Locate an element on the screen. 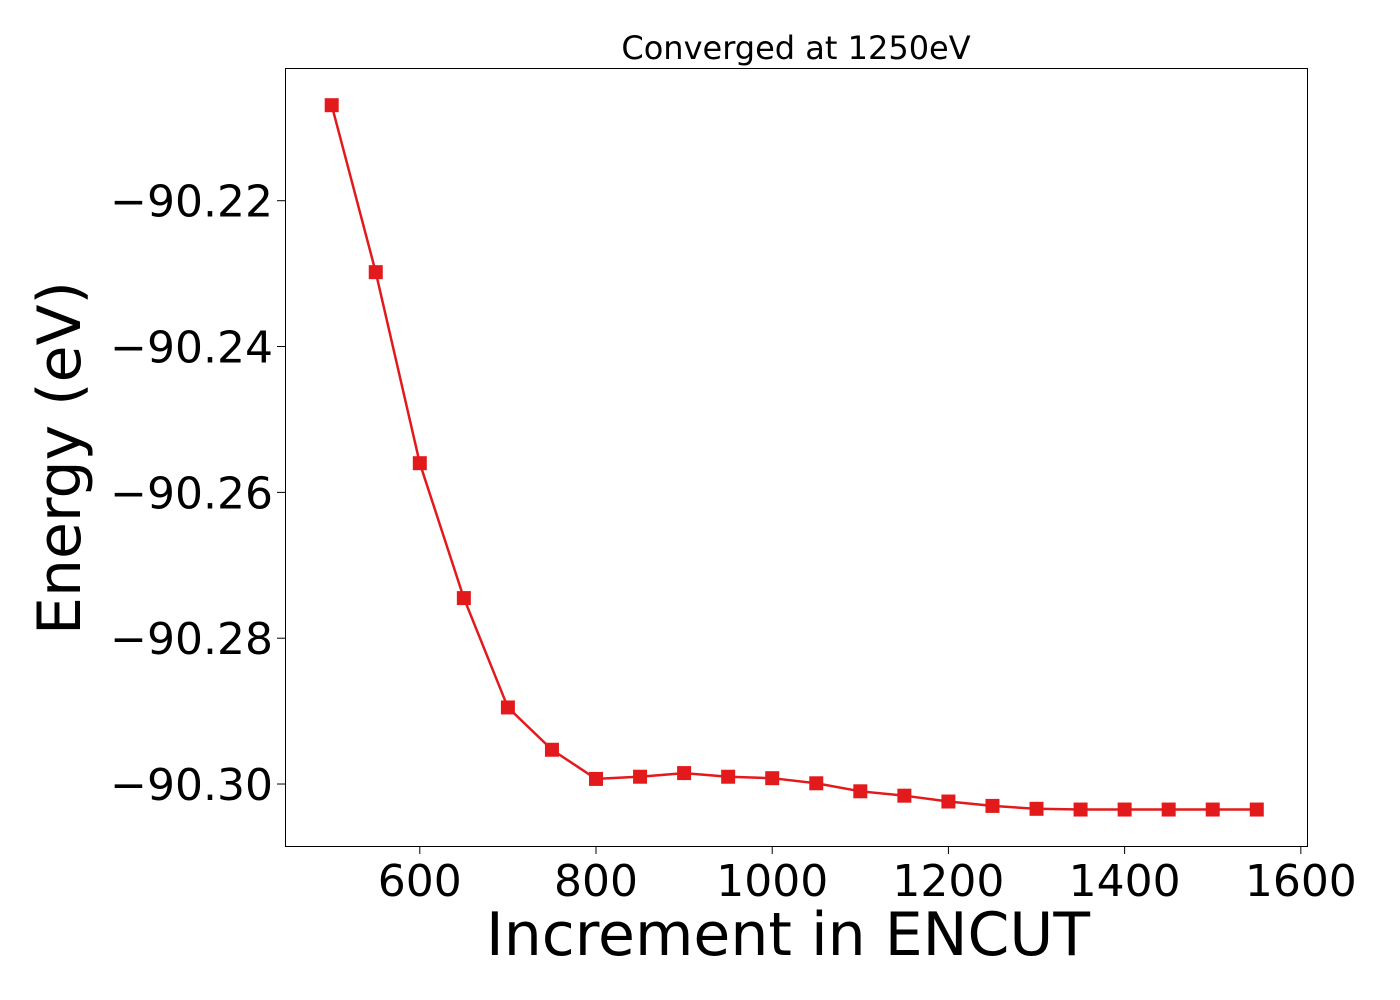  x-tick-label: 600 is located at coordinates (420, 881).